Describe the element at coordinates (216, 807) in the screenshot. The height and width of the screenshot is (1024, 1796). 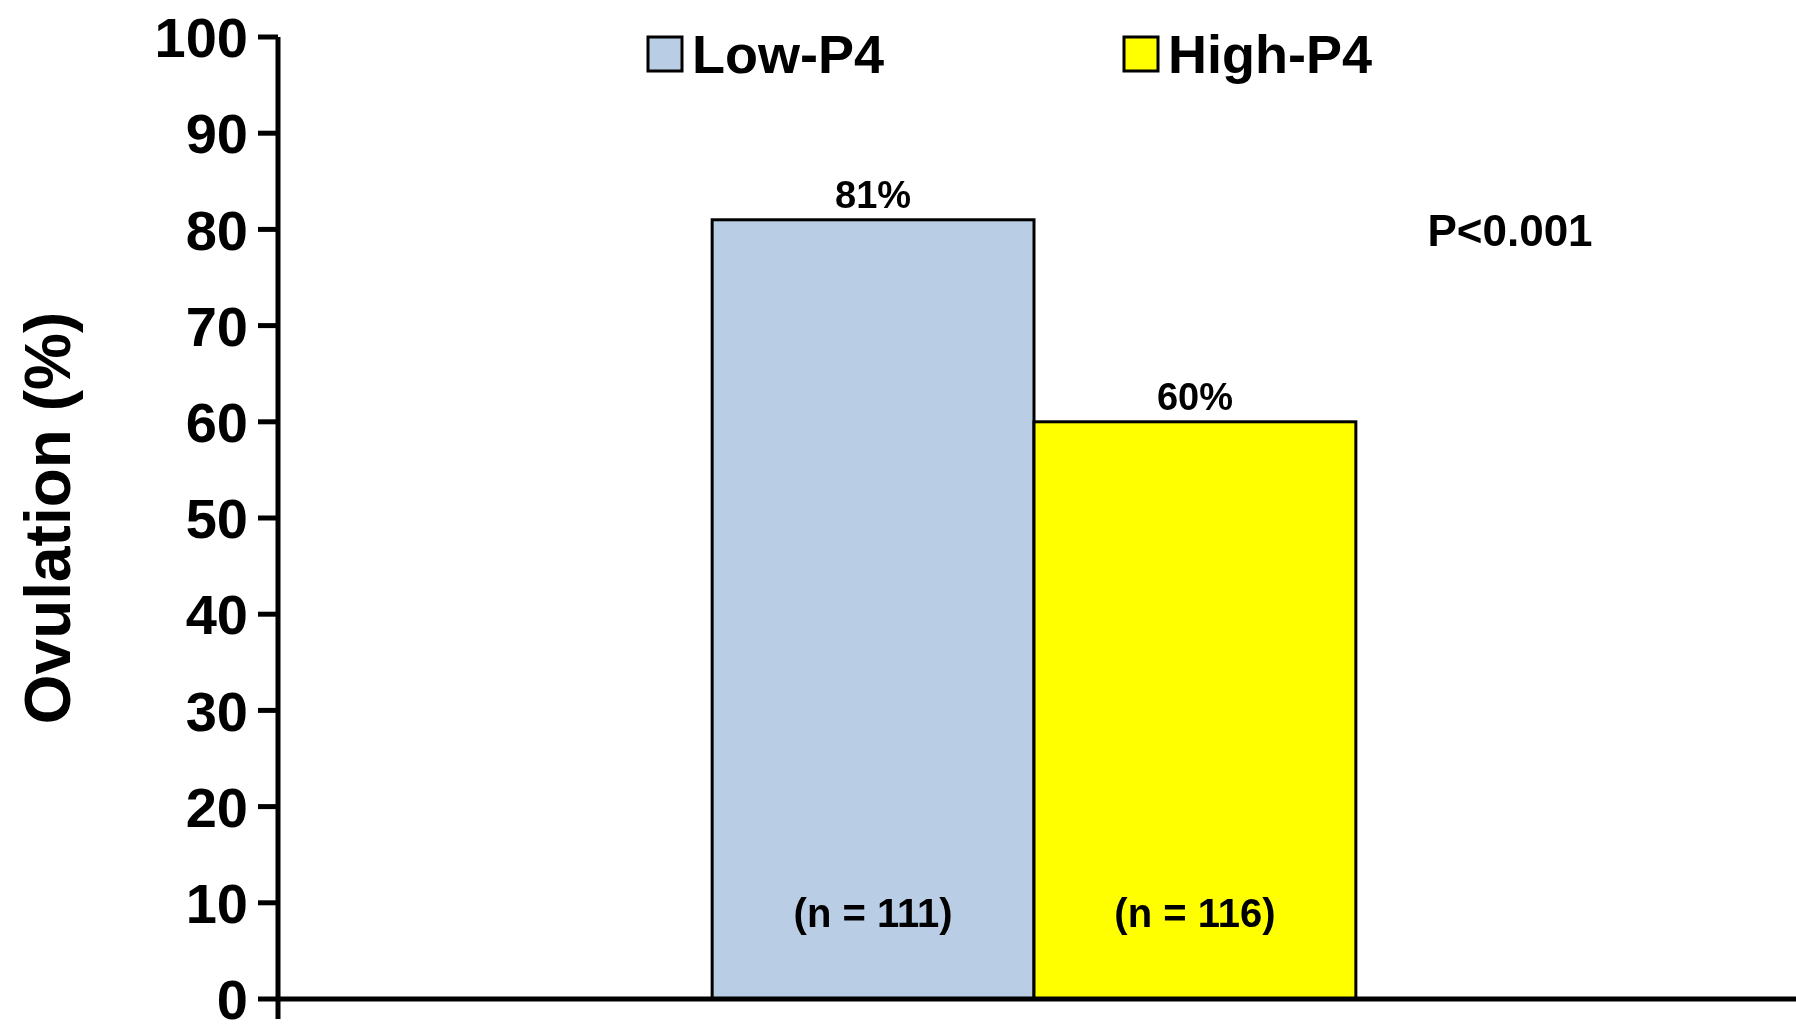
I see `y-tick-label: 20` at that location.